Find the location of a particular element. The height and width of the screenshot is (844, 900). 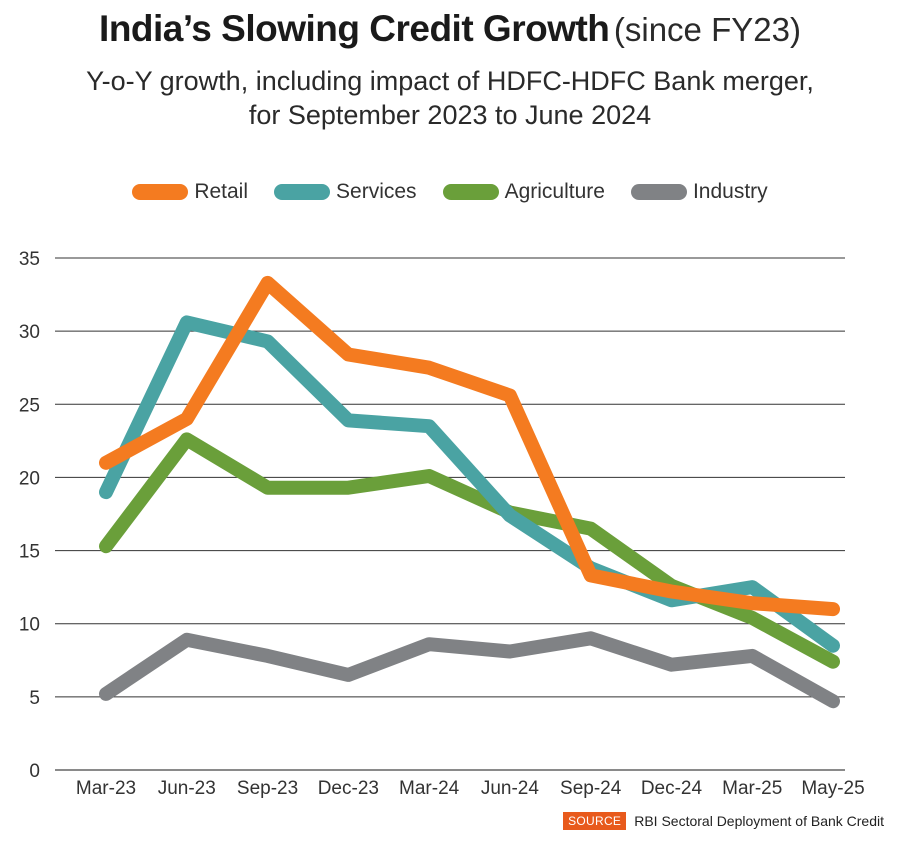

y-tick-label: 15 is located at coordinates (29, 552).